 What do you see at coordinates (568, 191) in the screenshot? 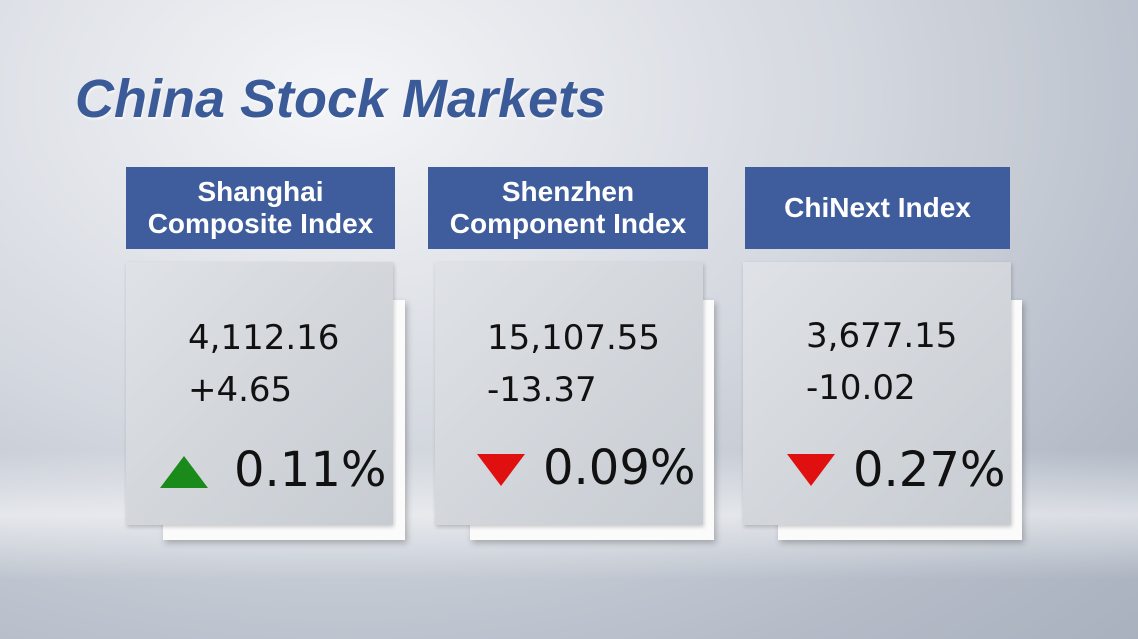
I see `card-name: Shenzhen` at bounding box center [568, 191].